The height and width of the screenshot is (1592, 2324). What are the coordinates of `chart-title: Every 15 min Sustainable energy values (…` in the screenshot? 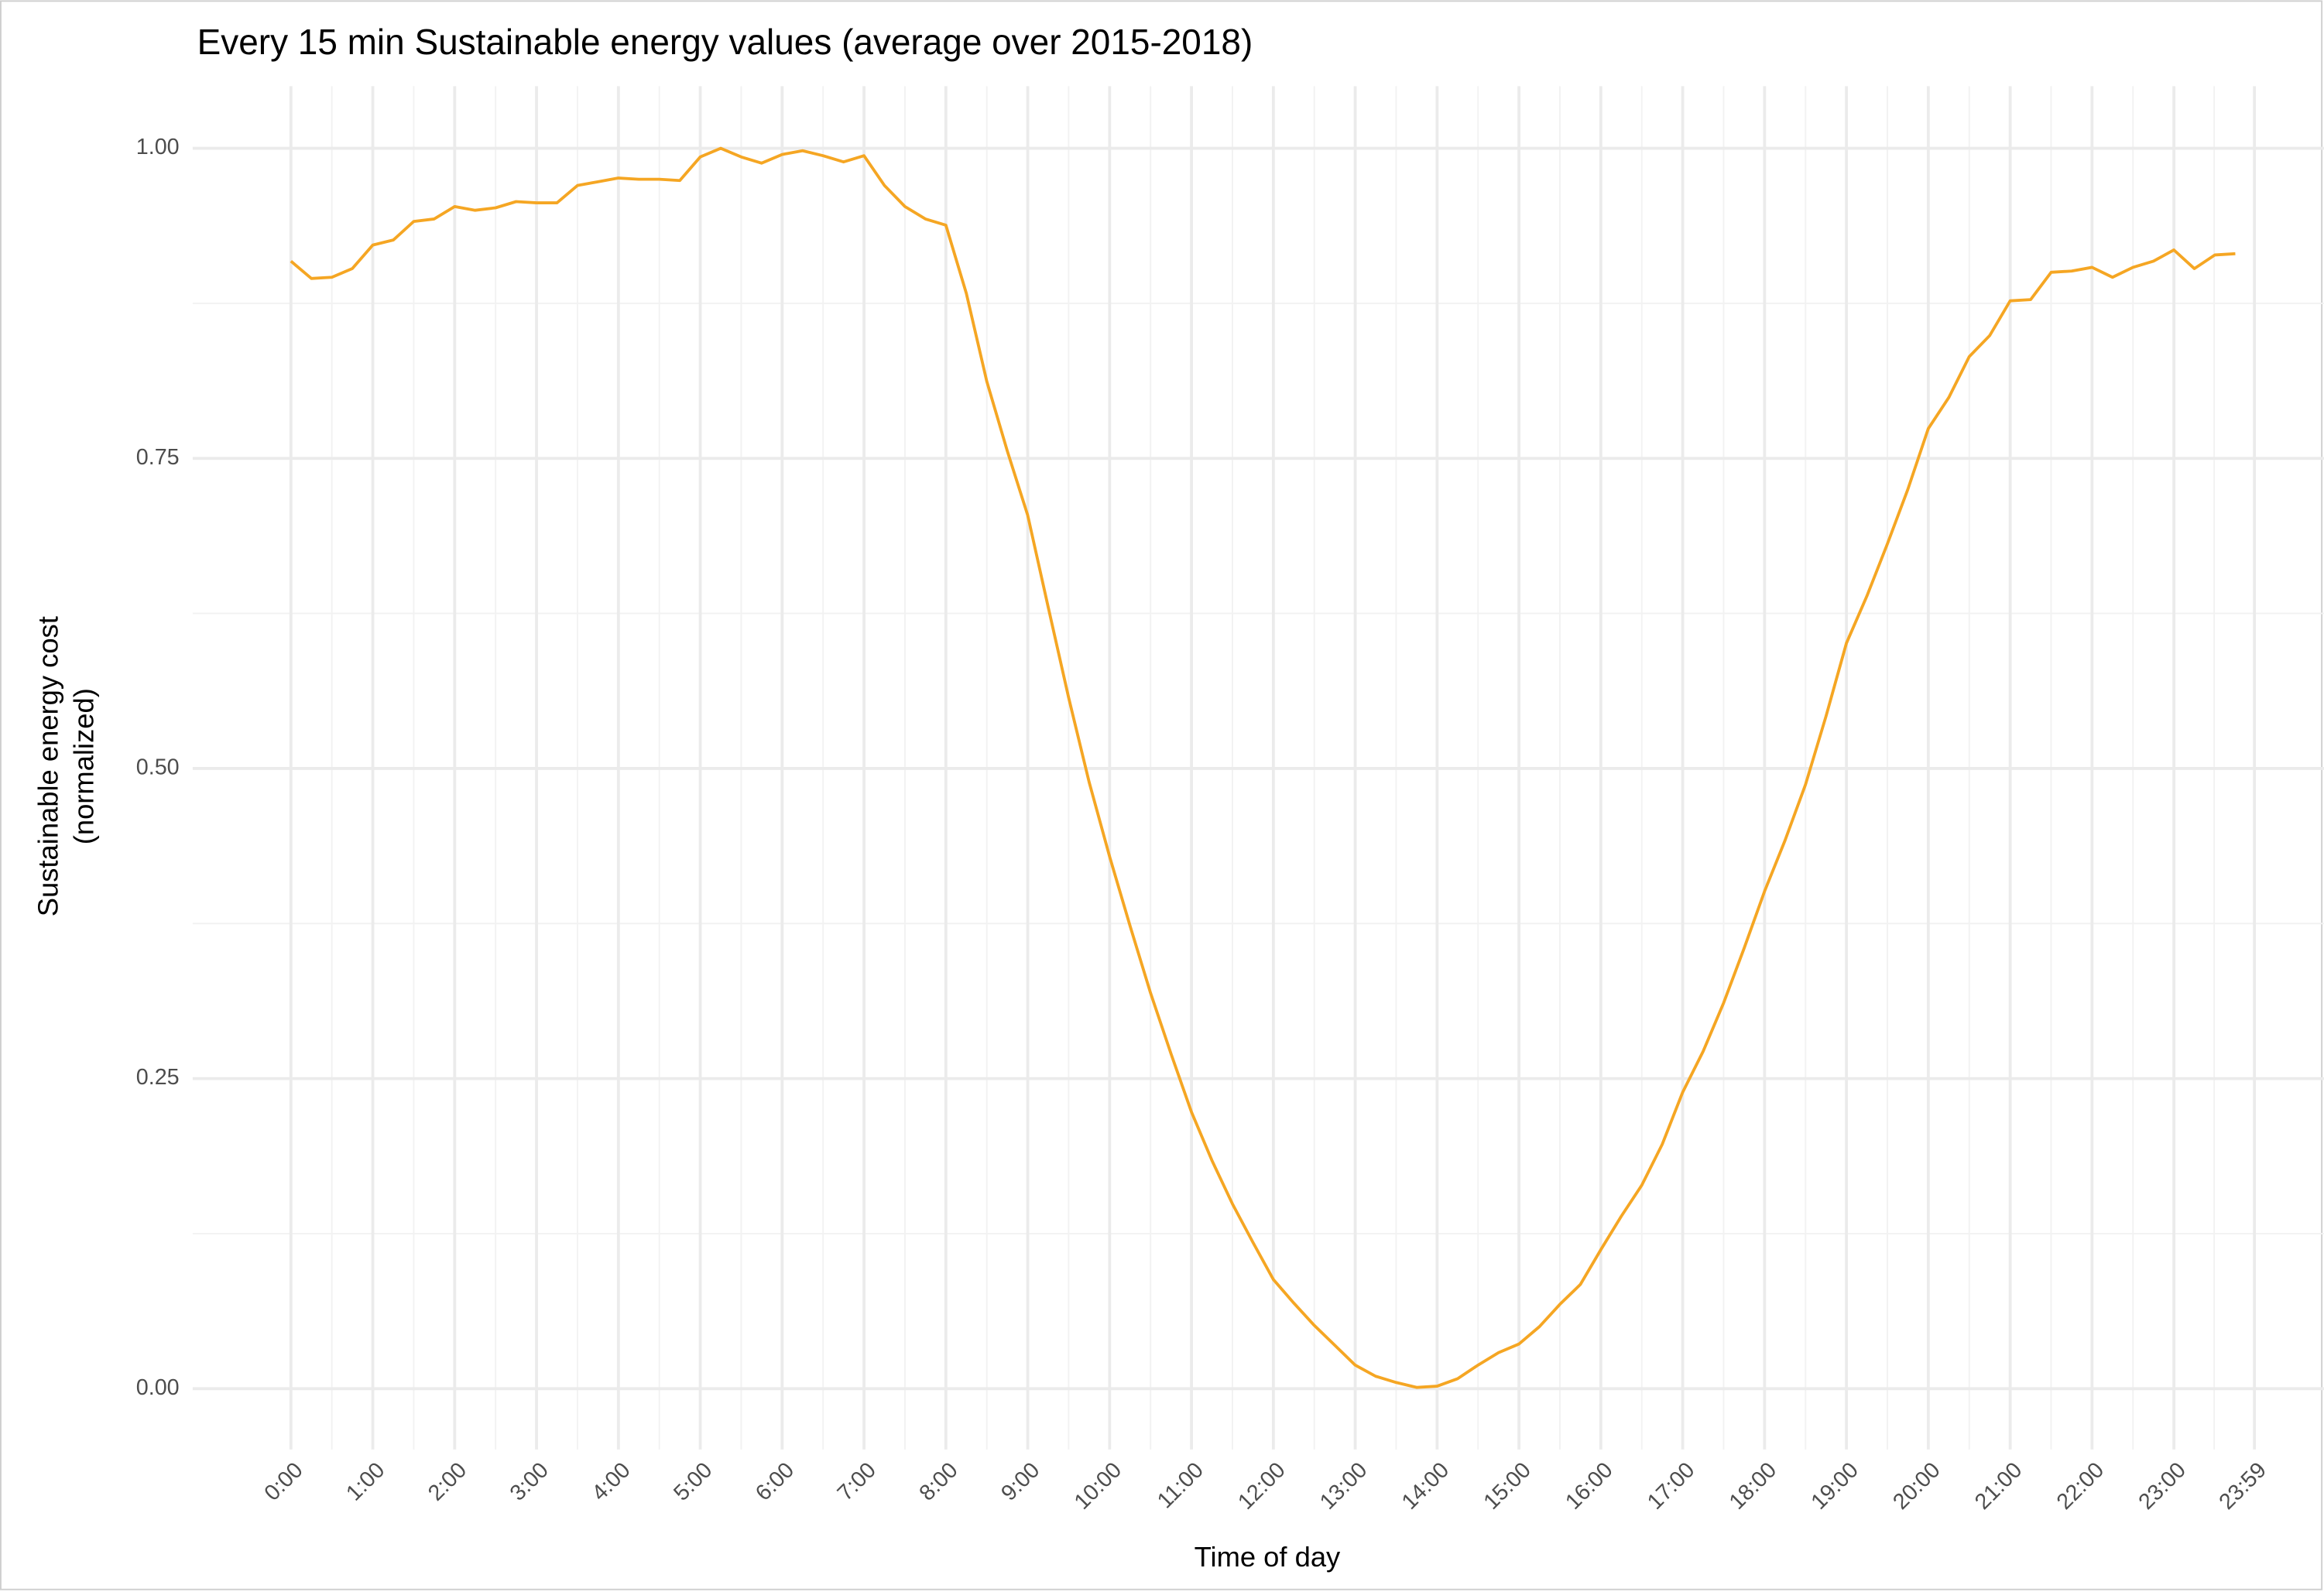 It's located at (725, 42).